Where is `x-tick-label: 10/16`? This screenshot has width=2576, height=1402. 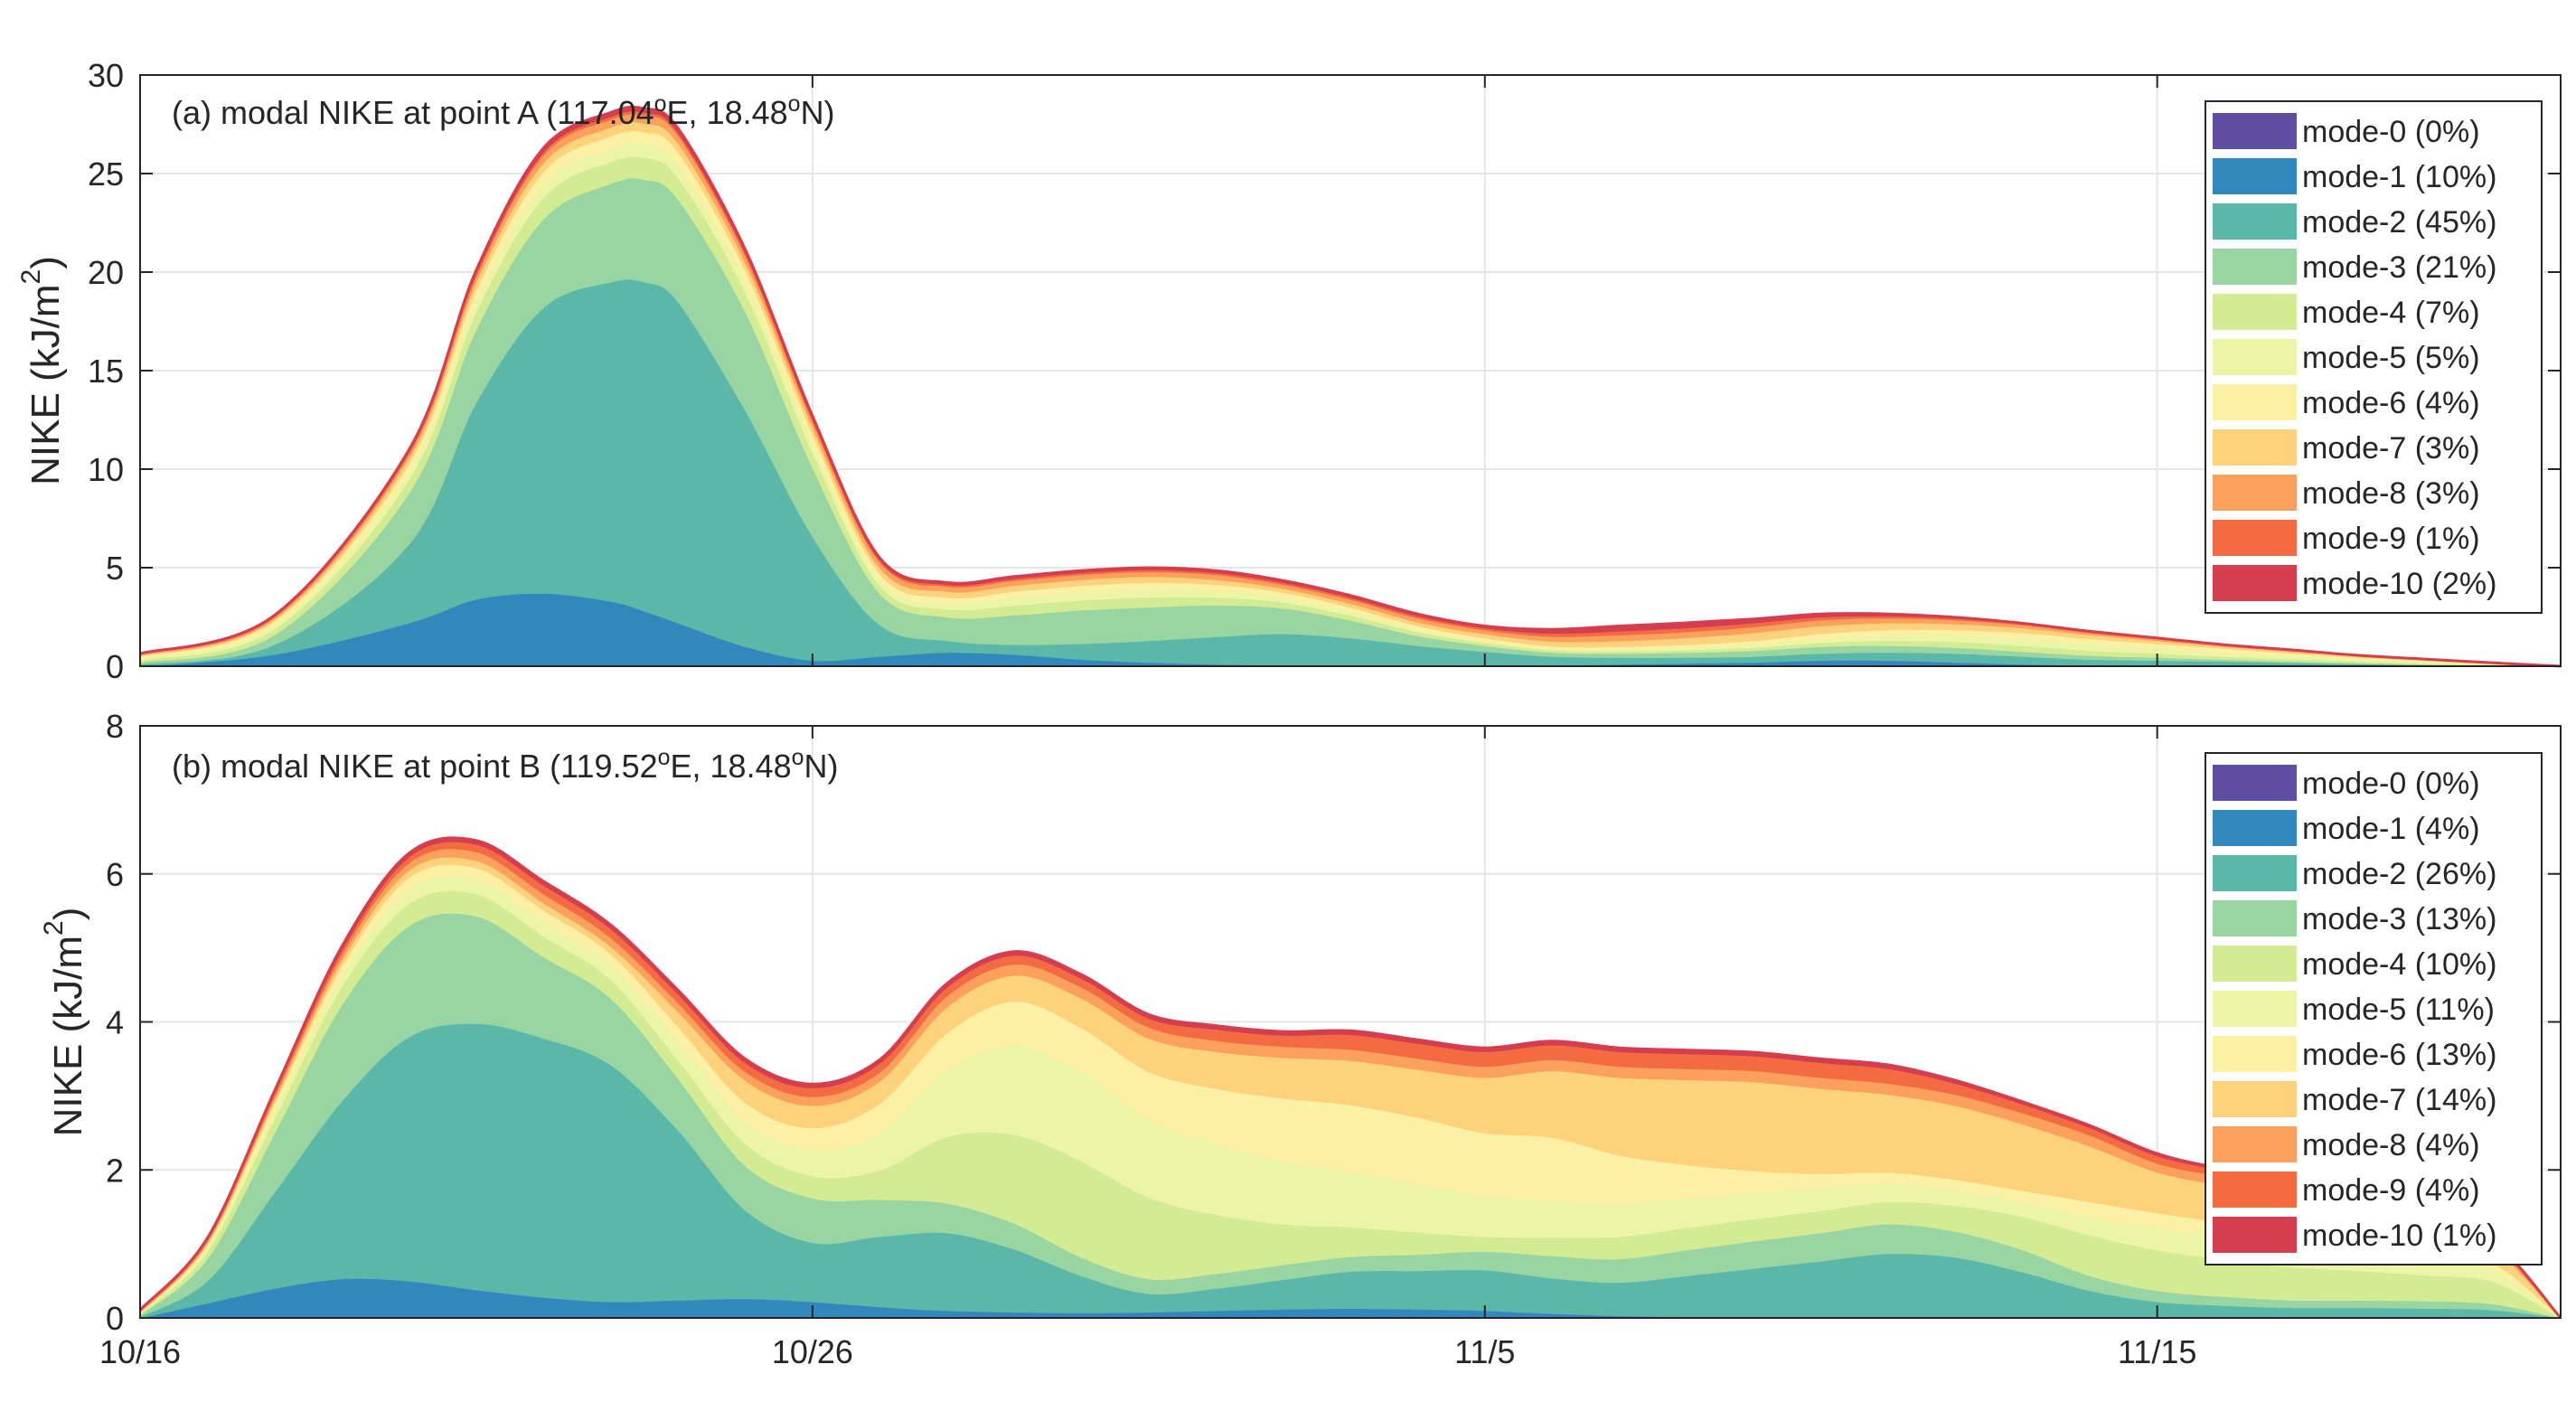
x-tick-label: 10/16 is located at coordinates (140, 1352).